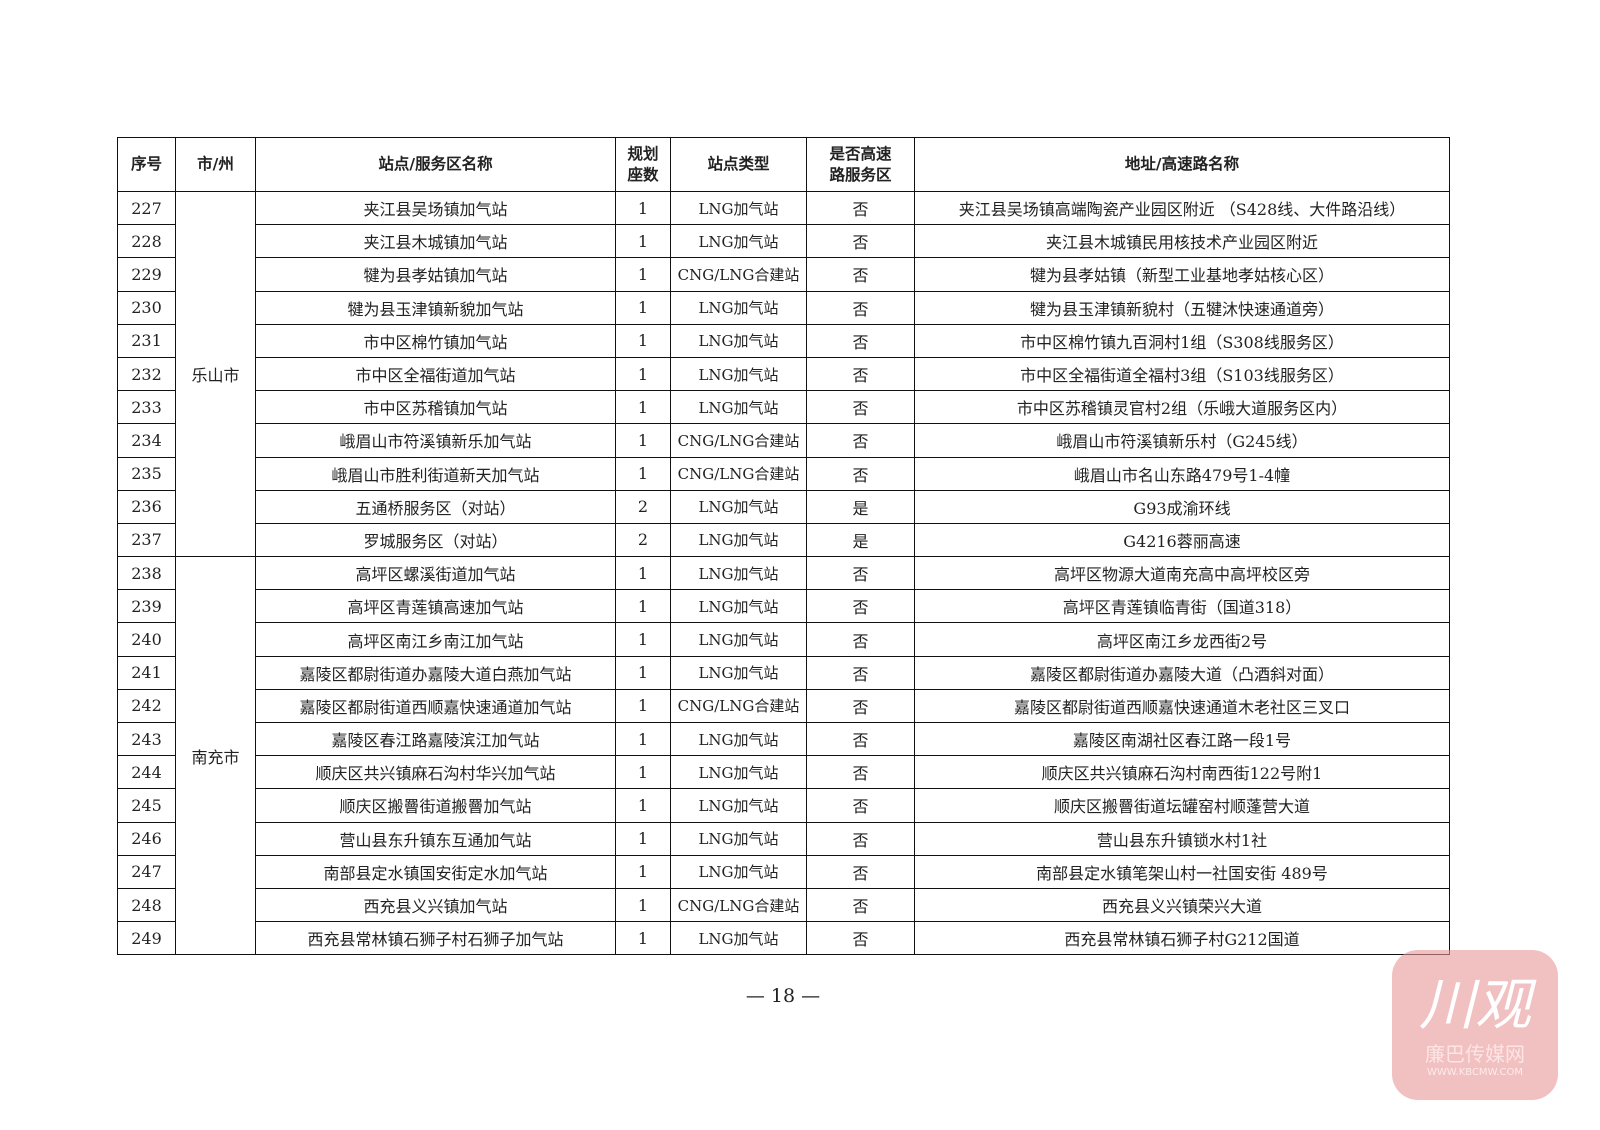 This screenshot has height=1130, width=1600. What do you see at coordinates (1182, 606) in the screenshot?
I see `cell-address: 高坪区青莲镇临青街（国道318）` at bounding box center [1182, 606].